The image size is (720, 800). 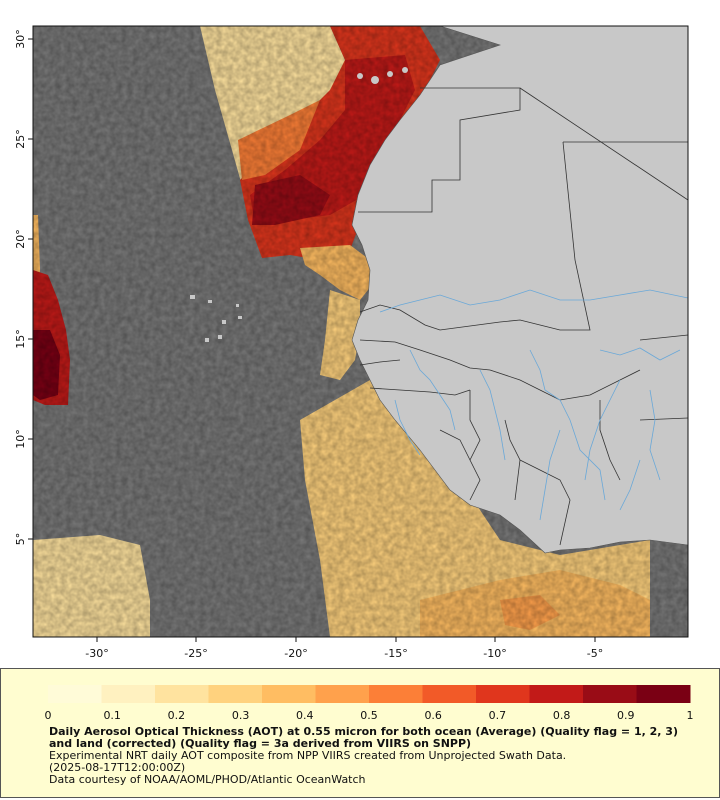 What do you see at coordinates (48, 715) in the screenshot?
I see `colorbar-tick-label: 0` at bounding box center [48, 715].